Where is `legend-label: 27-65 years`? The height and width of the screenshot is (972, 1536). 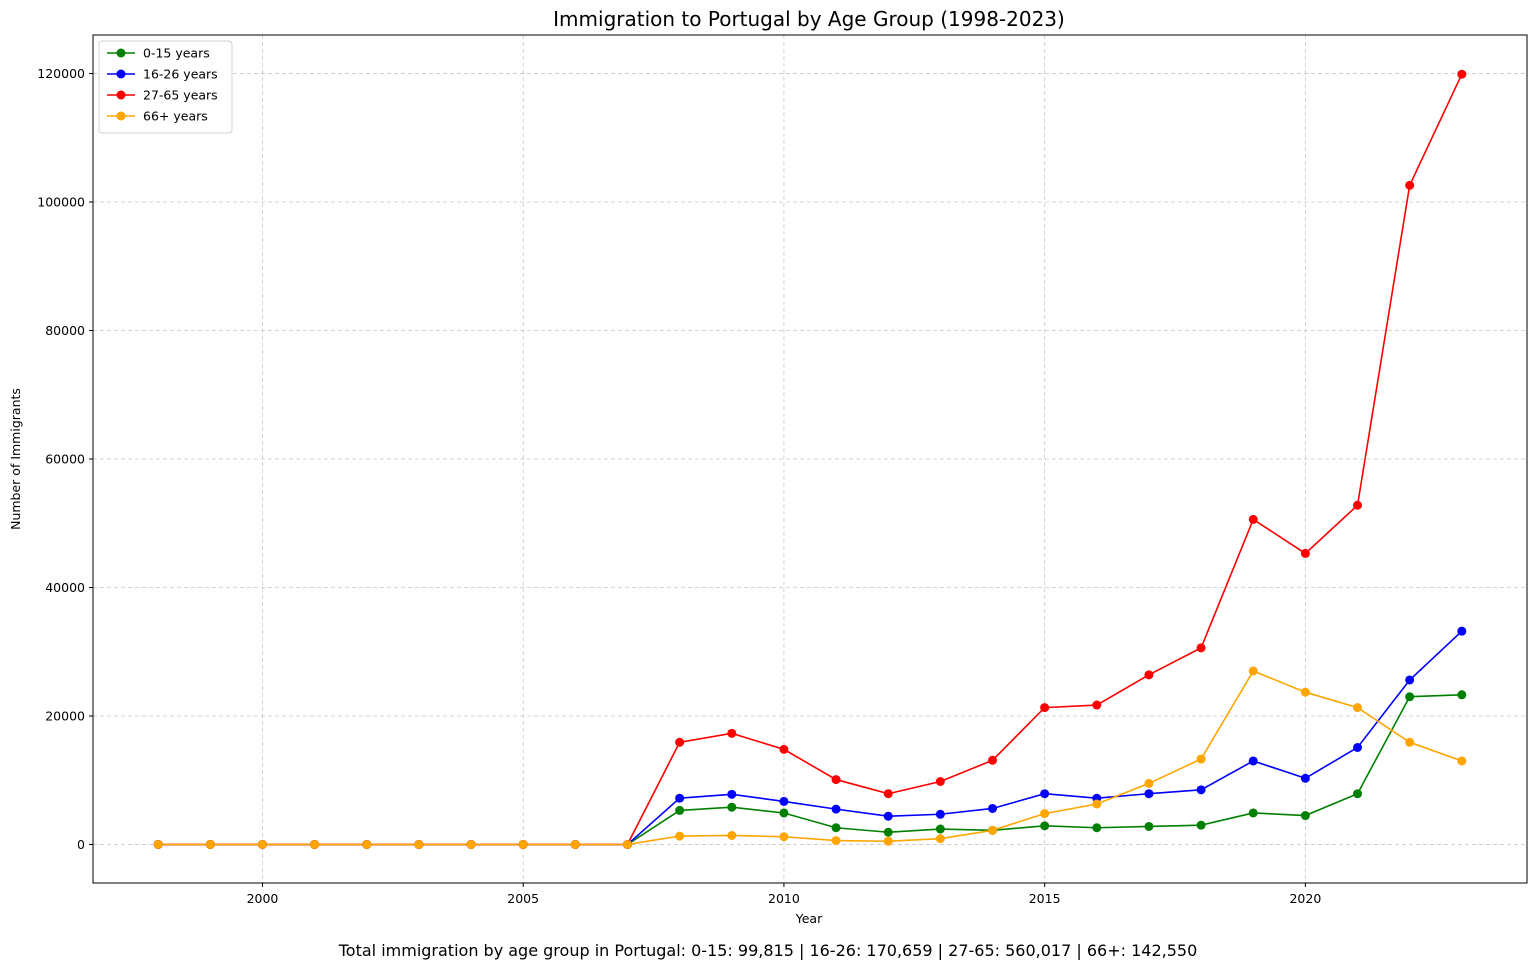
legend-label: 27-65 years is located at coordinates (180, 95).